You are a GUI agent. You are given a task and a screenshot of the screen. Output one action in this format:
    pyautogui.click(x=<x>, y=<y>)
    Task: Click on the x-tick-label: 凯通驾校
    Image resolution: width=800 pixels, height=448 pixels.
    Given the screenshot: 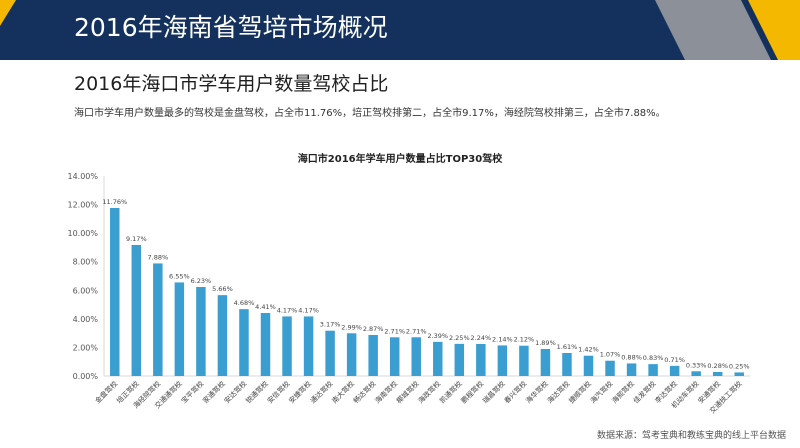 What is the action you would take?
    pyautogui.click(x=451, y=392)
    